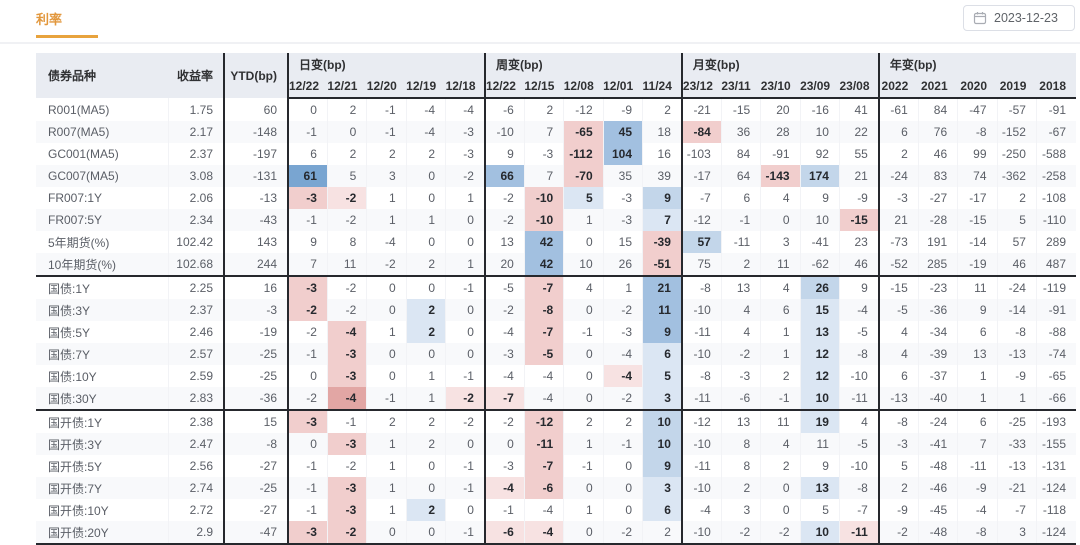 This screenshot has height=545, width=1080. What do you see at coordinates (662, 488) in the screenshot?
I see `change-cell: 3` at bounding box center [662, 488].